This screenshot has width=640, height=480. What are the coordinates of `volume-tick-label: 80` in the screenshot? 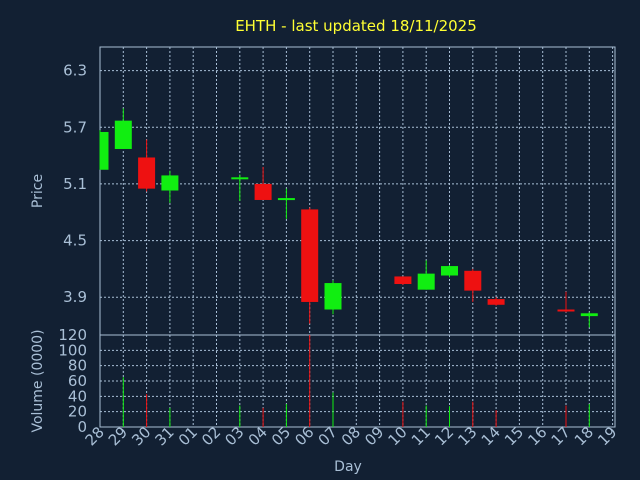 It's located at (77, 366).